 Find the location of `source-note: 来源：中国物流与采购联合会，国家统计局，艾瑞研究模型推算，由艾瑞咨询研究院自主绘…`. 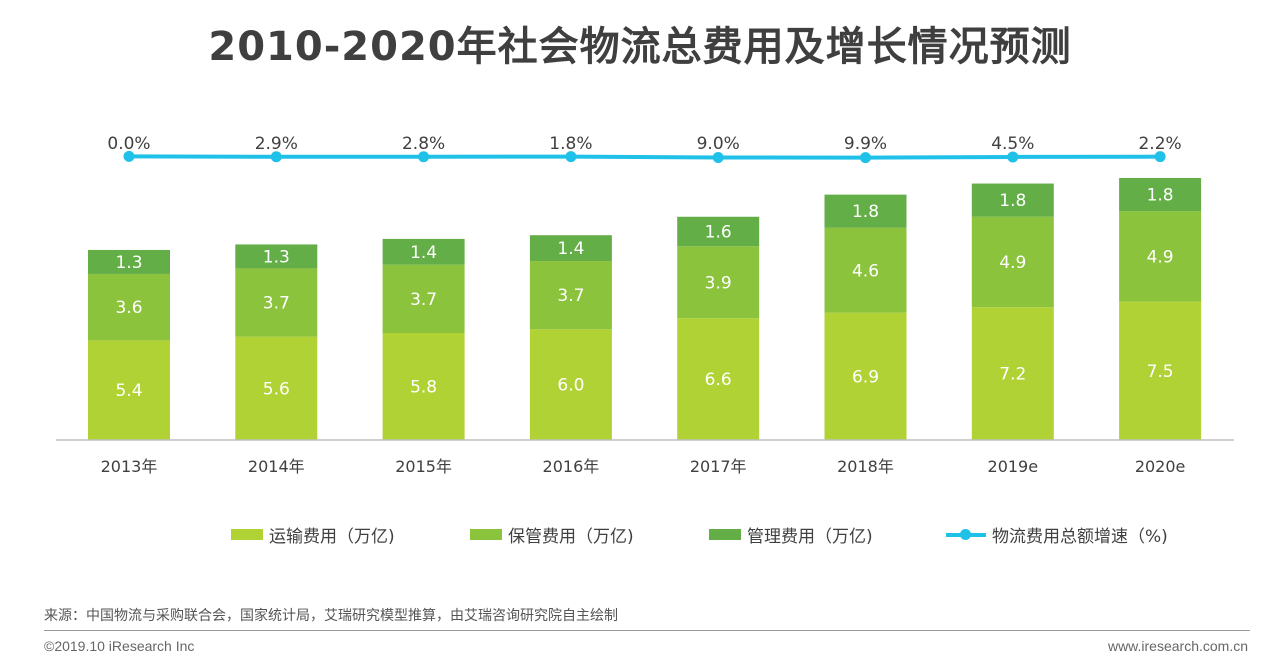

source-note: 来源：中国物流与采购联合会，国家统计局，艾瑞研究模型推算，由艾瑞咨询研究院自主绘… is located at coordinates (331, 616).